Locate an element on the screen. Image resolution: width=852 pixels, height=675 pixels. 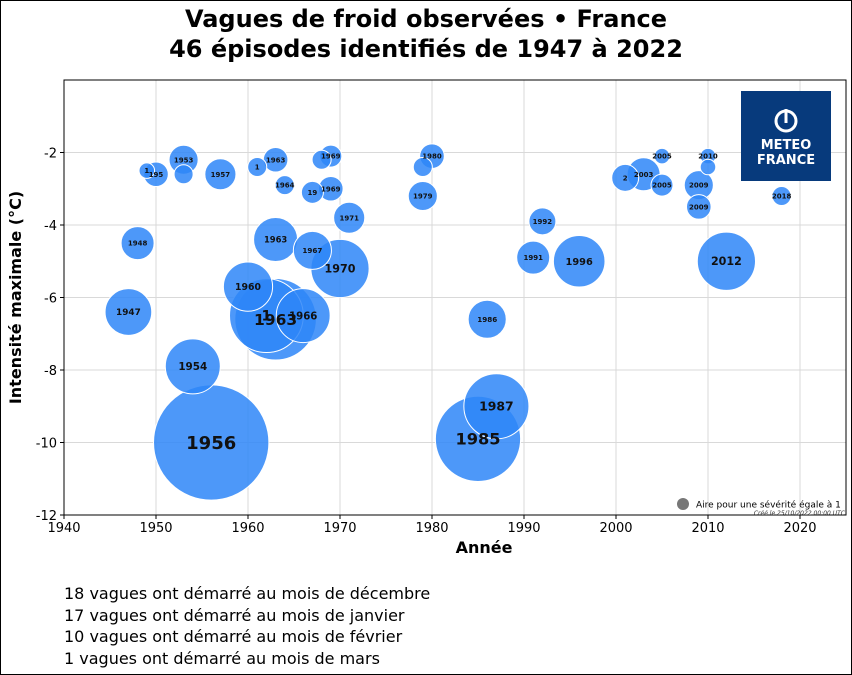
chart-subtitle: 46 épisodes identifiés de 1947 à 2022 is located at coordinates (426, 49).